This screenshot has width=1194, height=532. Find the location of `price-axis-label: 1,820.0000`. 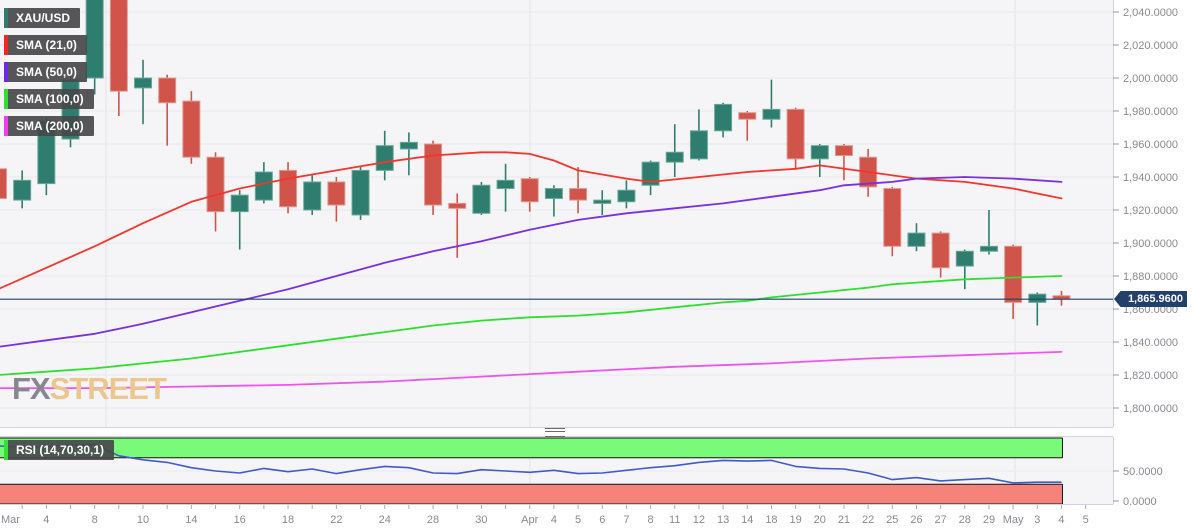

price-axis-label: 1,820.0000 is located at coordinates (1150, 376).